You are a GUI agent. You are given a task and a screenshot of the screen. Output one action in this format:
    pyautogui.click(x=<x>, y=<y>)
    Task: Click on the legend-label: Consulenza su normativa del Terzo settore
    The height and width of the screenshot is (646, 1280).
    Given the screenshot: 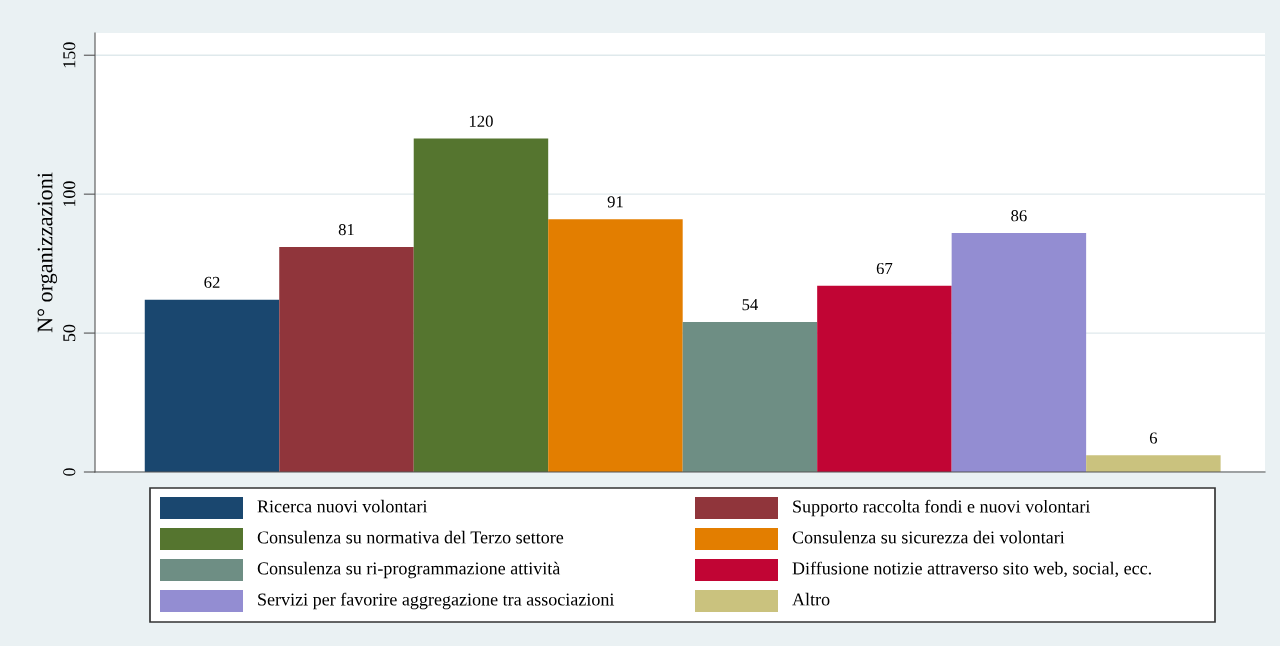 What is the action you would take?
    pyautogui.click(x=410, y=537)
    